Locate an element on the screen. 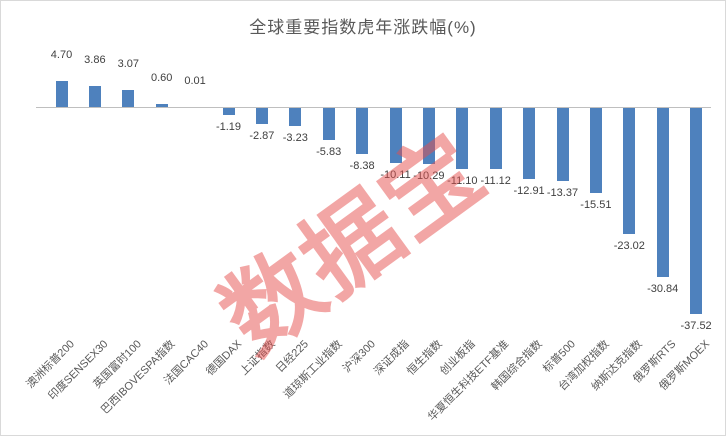 The width and height of the screenshot is (726, 436). data-label: -3.23 is located at coordinates (295, 137).